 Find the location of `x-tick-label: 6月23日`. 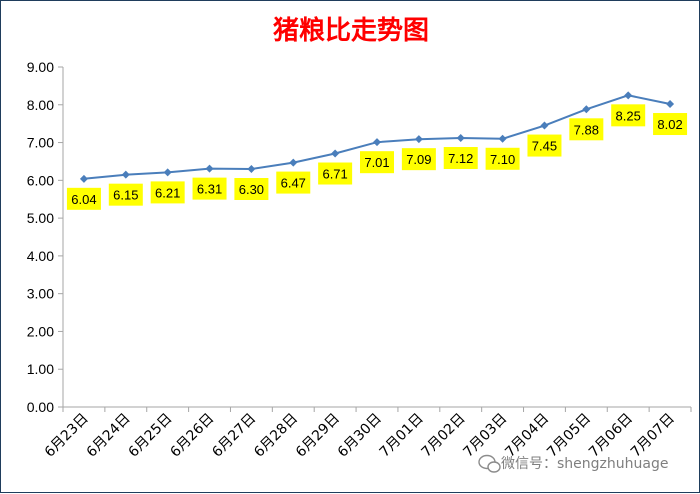

x-tick-label: 6月23日 is located at coordinates (67, 436).